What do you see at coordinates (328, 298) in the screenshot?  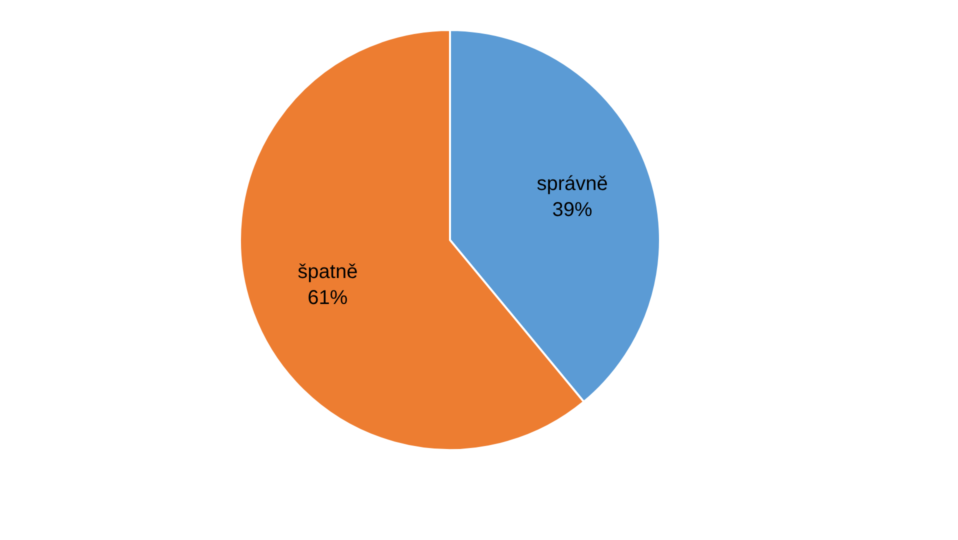 I see `data-label: 61%` at bounding box center [328, 298].